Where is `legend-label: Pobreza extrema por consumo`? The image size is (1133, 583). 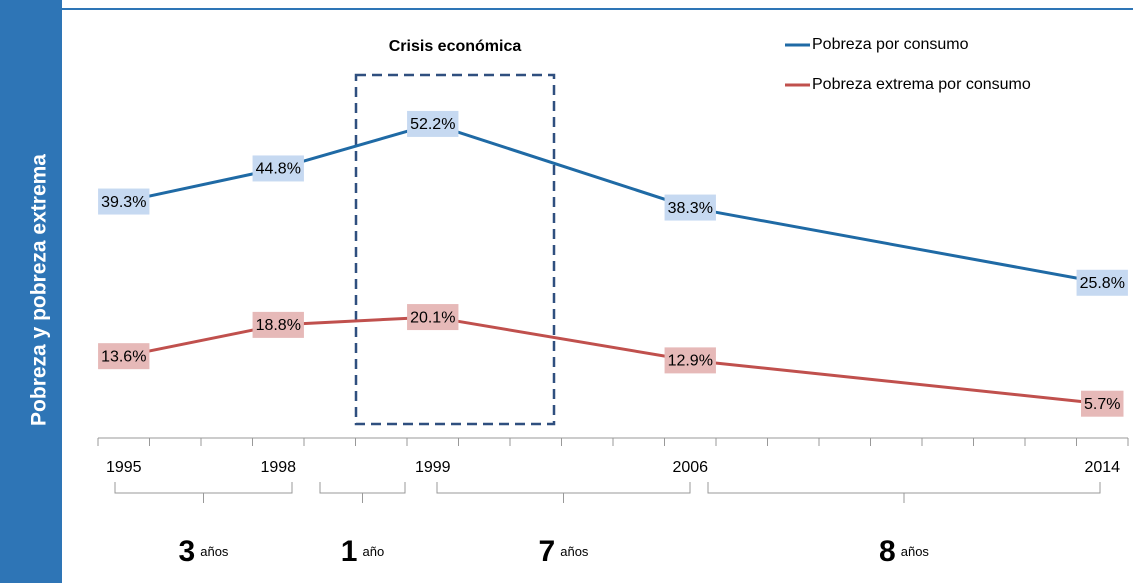
legend-label: Pobreza extrema por consumo is located at coordinates (921, 84).